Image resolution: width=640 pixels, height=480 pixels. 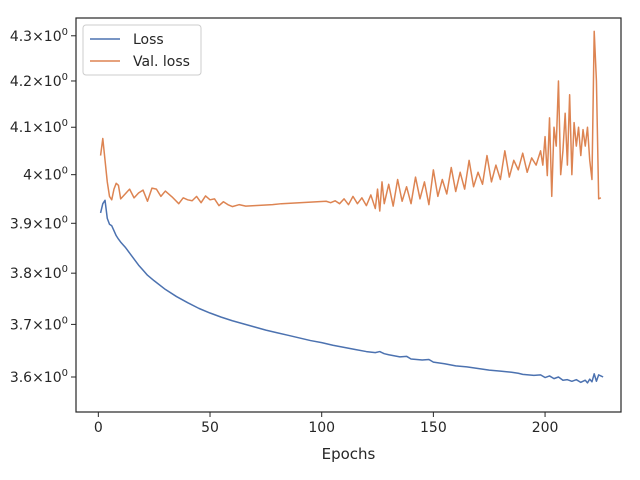 What do you see at coordinates (349, 454) in the screenshot?
I see `x-axis-label: Epochs` at bounding box center [349, 454].